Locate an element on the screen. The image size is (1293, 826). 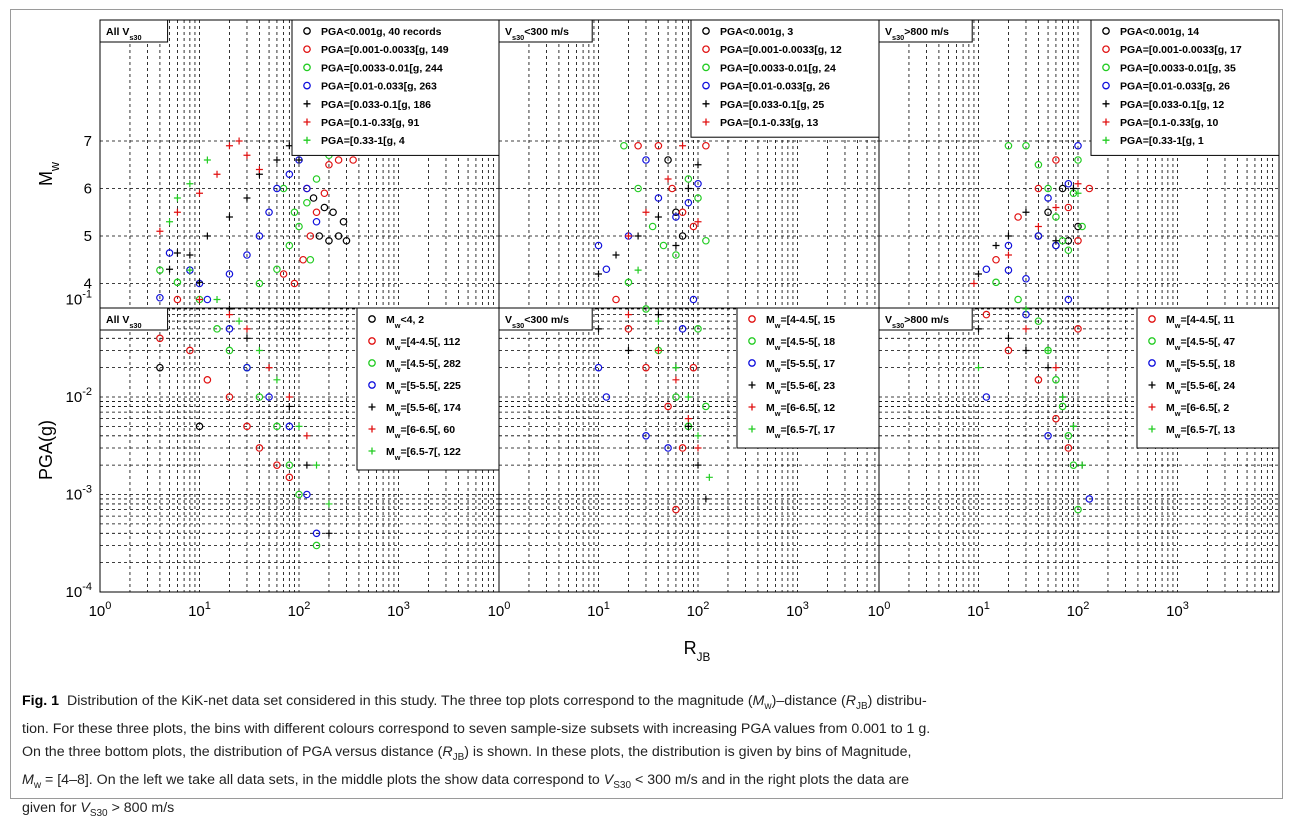
ytick-label: 10⁻⁴ is located at coordinates (79, 591).